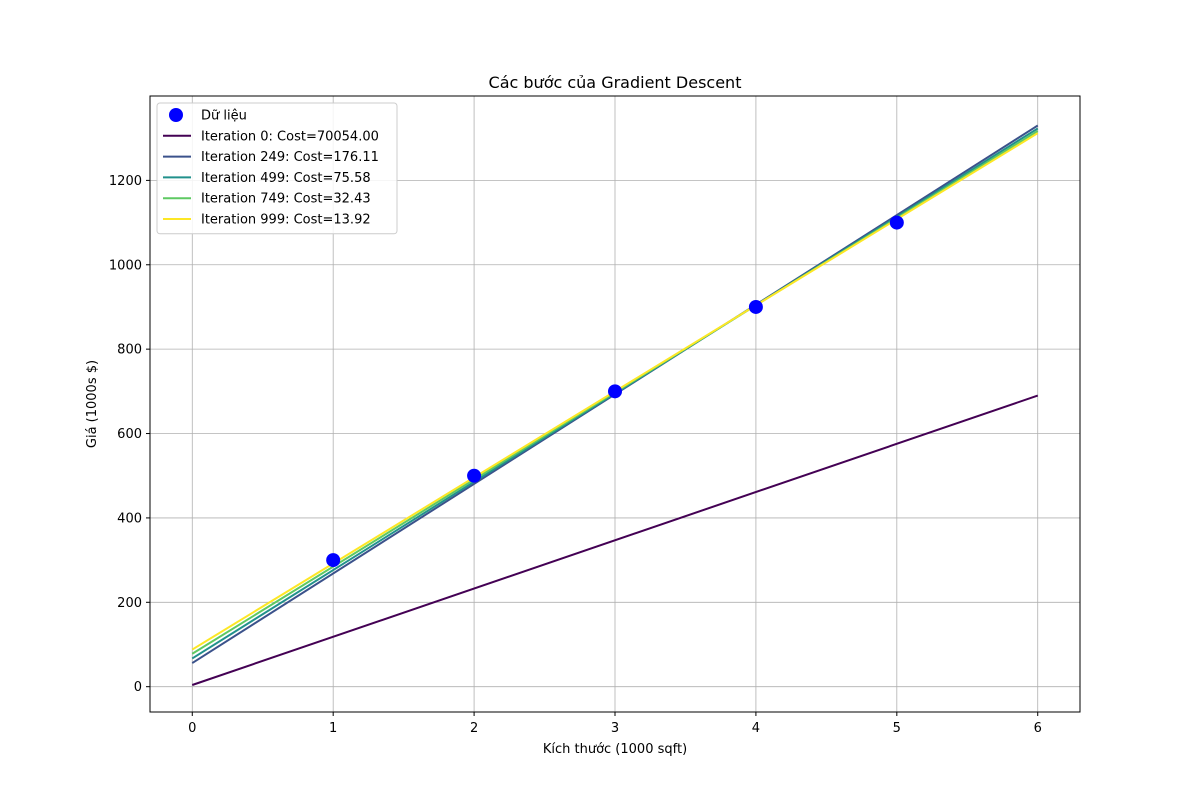 The height and width of the screenshot is (800, 1200). I want to click on y-tick-label: 1000, so click(125, 265).